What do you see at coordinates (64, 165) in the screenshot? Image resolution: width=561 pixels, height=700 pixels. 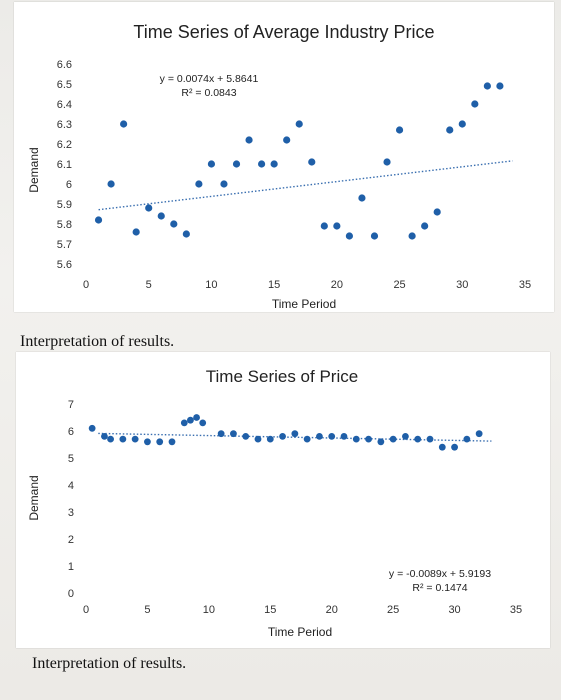 I see `y-tick-label: 6.1` at bounding box center [64, 165].